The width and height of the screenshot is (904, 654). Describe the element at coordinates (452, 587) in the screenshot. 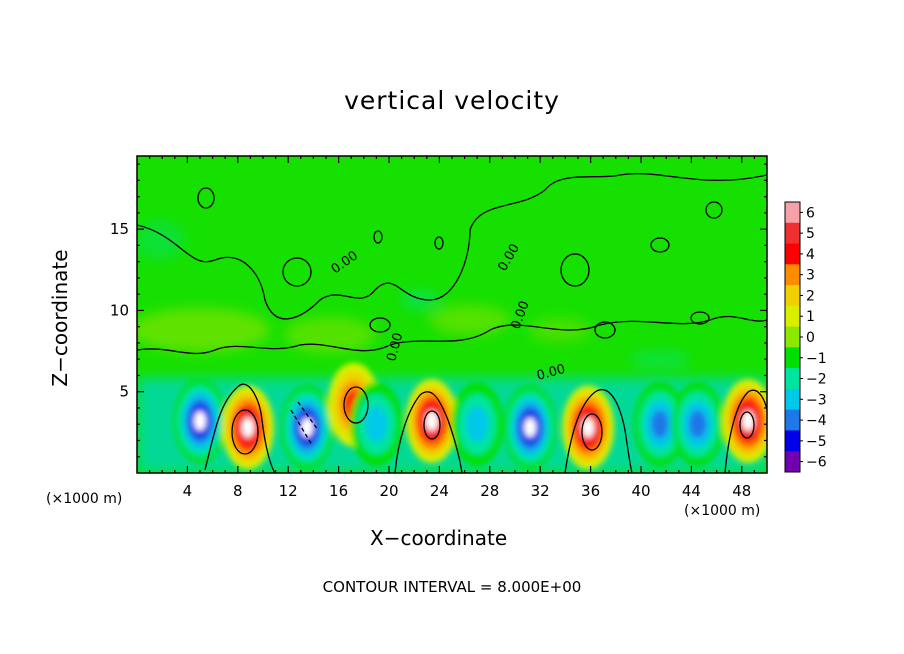

I see `contour-interval-note: CONTOUR INTERVAL = 8.000E+00` at that location.